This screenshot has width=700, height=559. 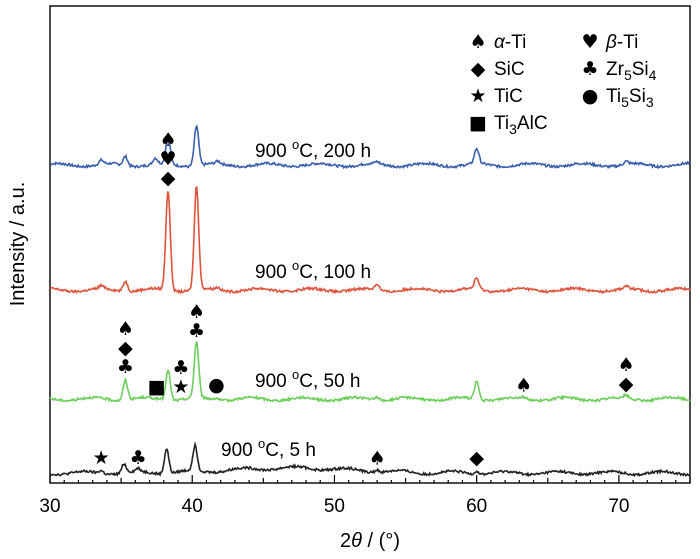 I want to click on series-label: 900 oC, 100 h, so click(x=313, y=270).